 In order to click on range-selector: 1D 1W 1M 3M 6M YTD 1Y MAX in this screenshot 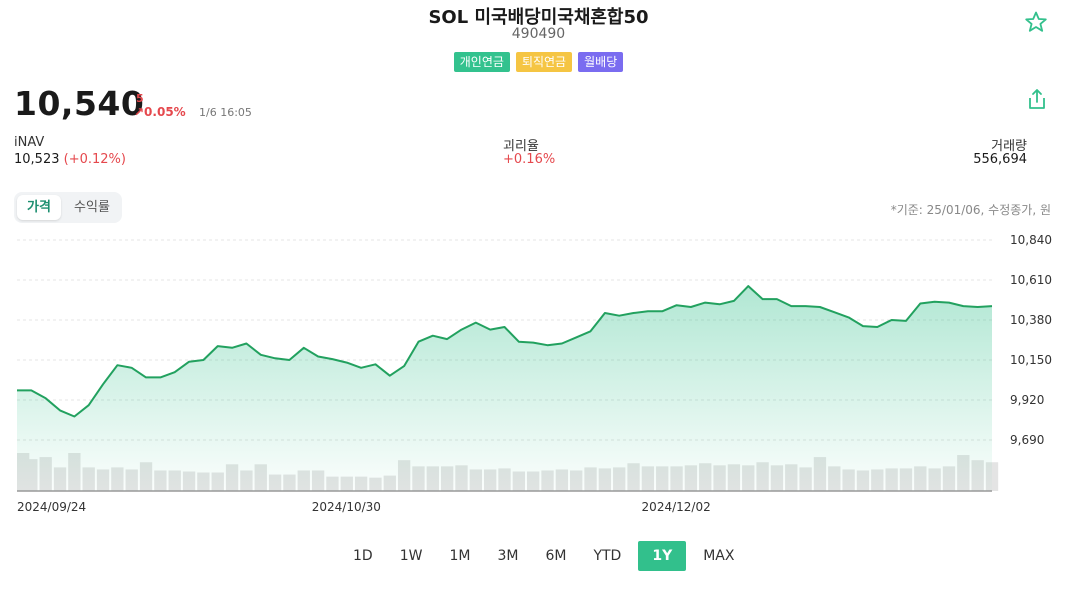, I will do `click(547, 556)`.